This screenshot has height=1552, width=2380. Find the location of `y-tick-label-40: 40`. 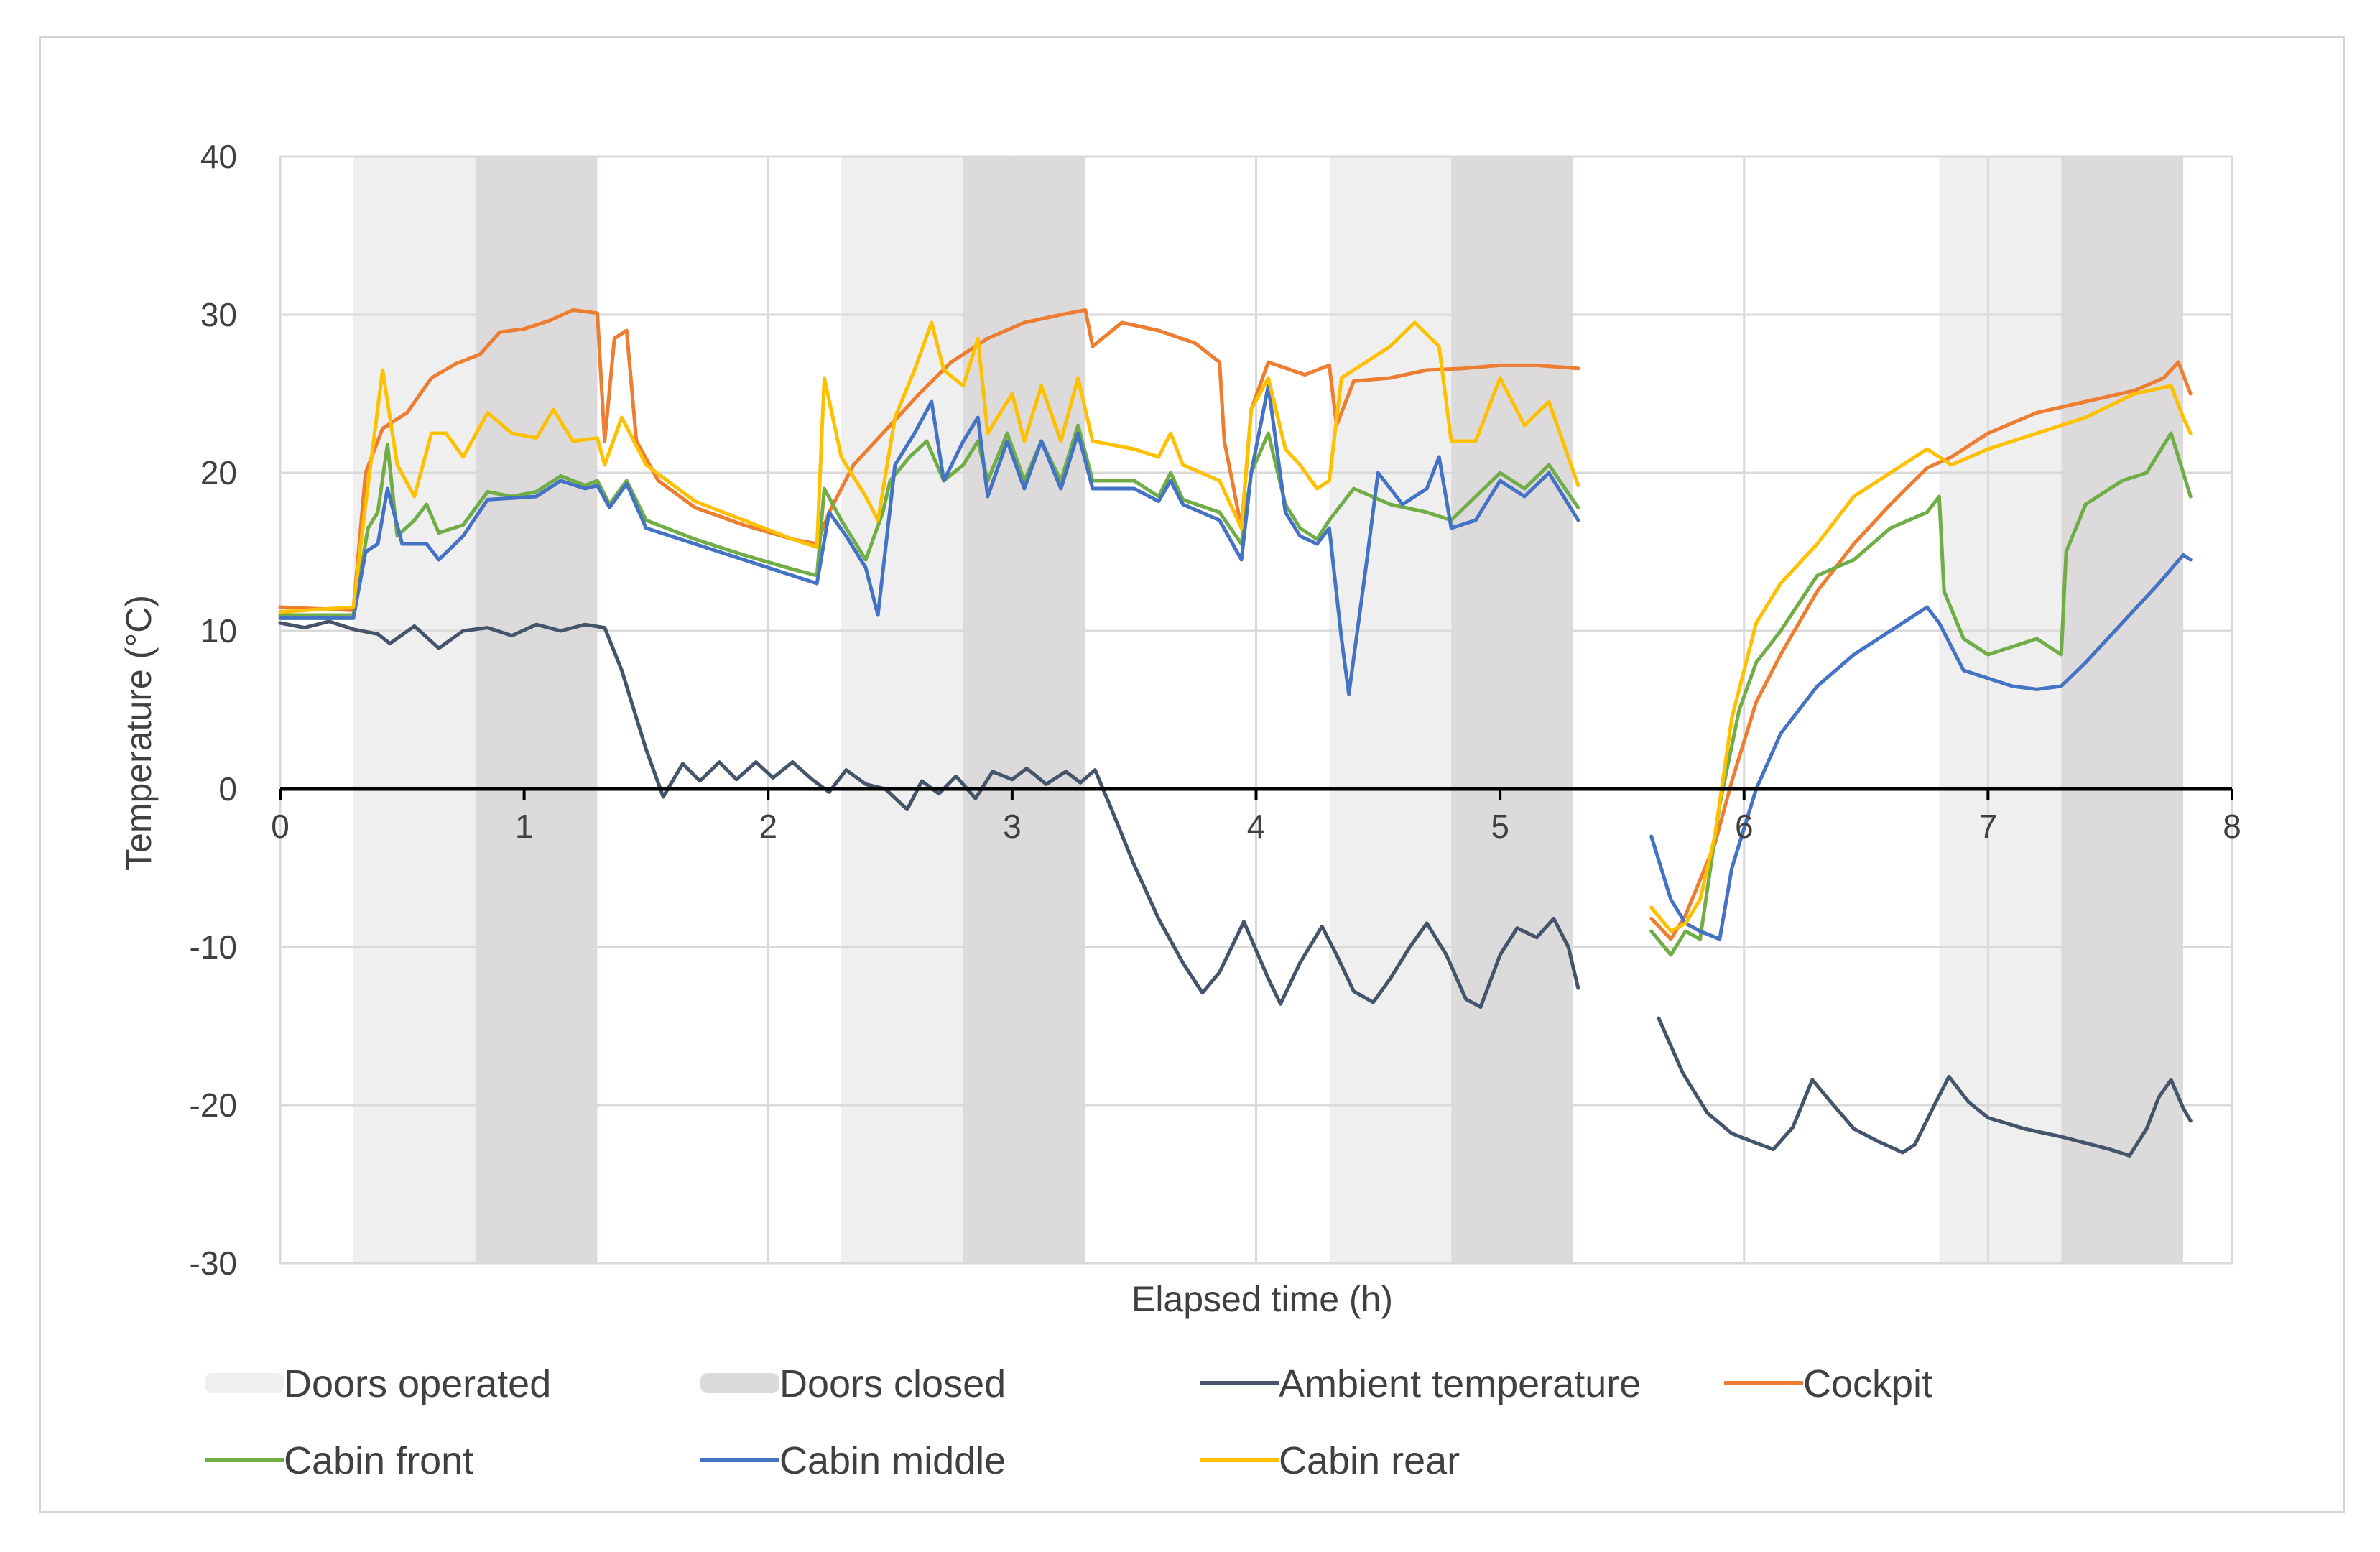

y-tick-label-40: 40 is located at coordinates (218, 156).